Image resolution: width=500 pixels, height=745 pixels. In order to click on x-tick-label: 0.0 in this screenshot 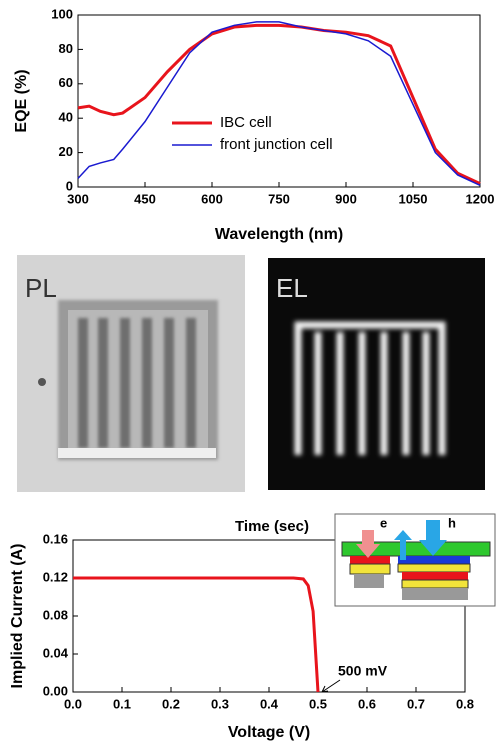, I will do `click(73, 703)`.